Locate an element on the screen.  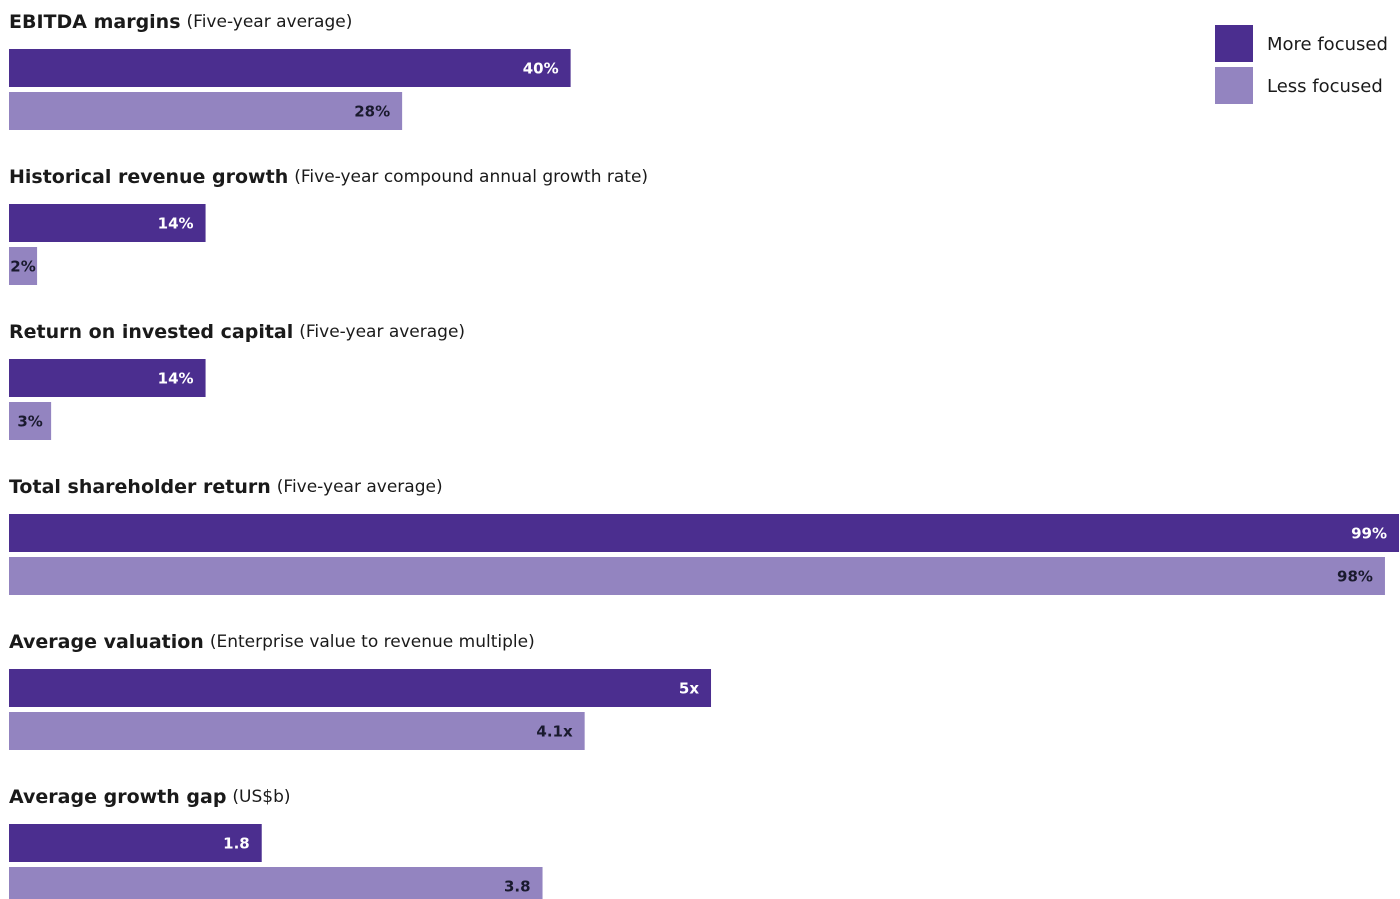
panel-subtitle: (US$b) is located at coordinates (261, 797).